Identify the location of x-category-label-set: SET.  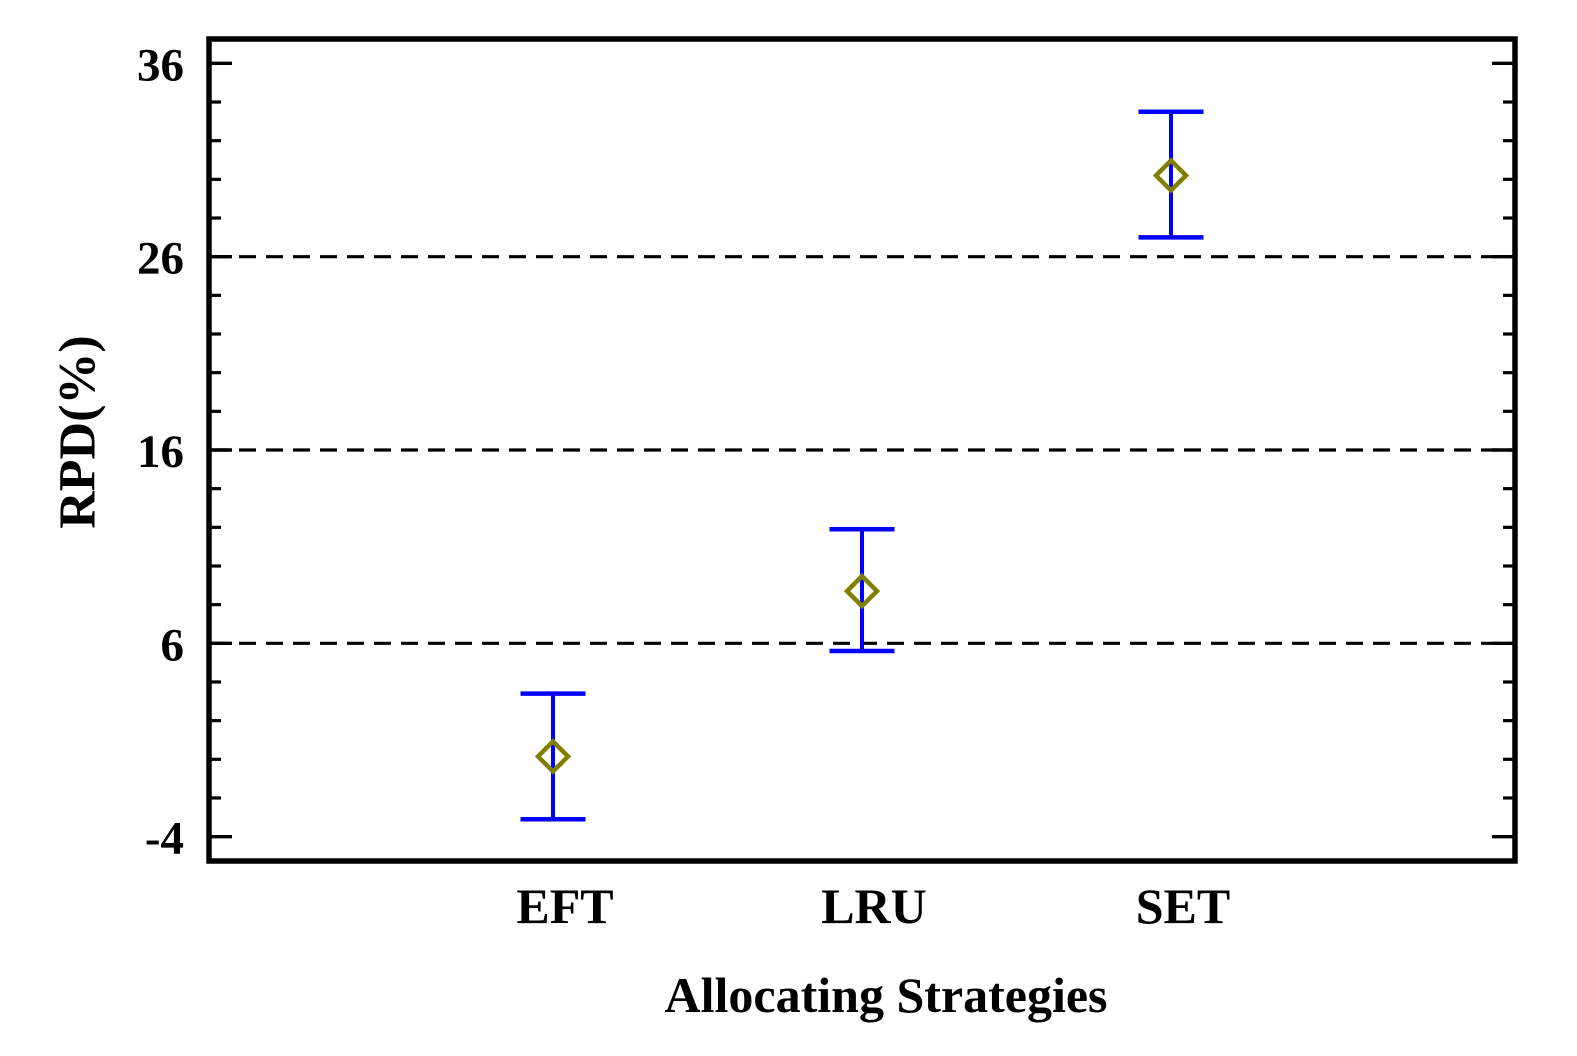
(1183, 906).